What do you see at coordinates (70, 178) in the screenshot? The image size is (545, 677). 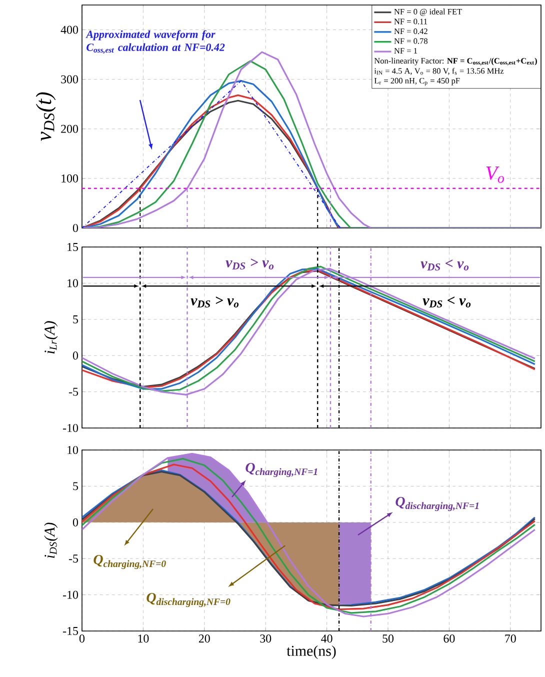 I see `y-tick-label: 100` at bounding box center [70, 178].